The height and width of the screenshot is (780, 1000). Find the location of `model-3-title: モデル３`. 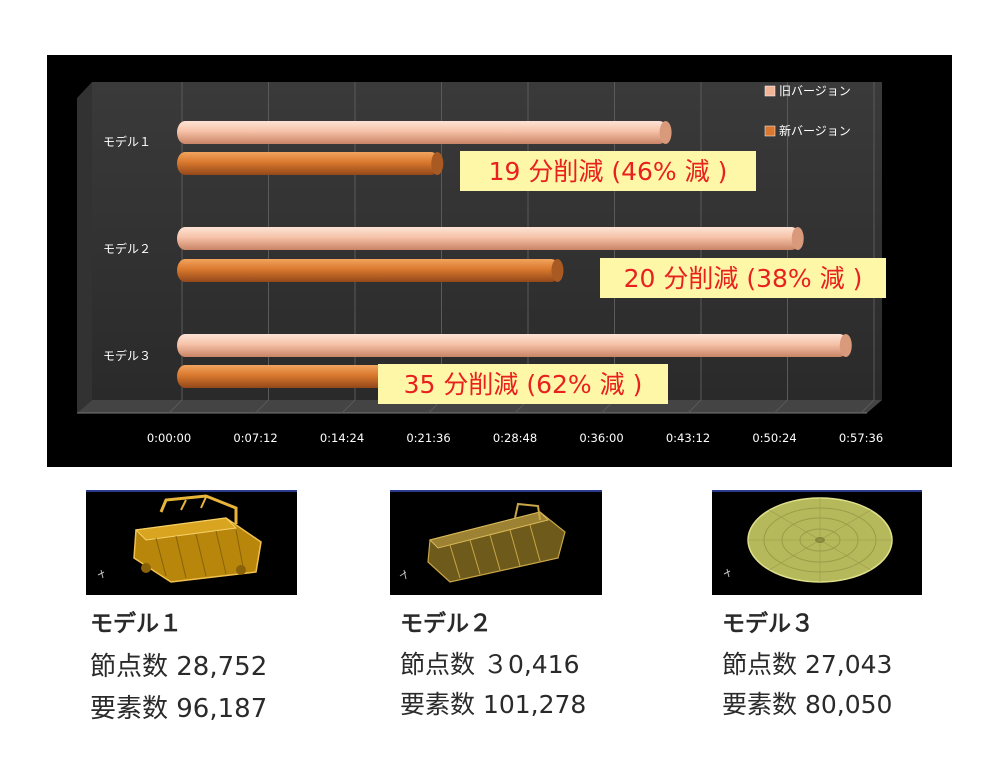

model-3-title: モデル３ is located at coordinates (768, 624).